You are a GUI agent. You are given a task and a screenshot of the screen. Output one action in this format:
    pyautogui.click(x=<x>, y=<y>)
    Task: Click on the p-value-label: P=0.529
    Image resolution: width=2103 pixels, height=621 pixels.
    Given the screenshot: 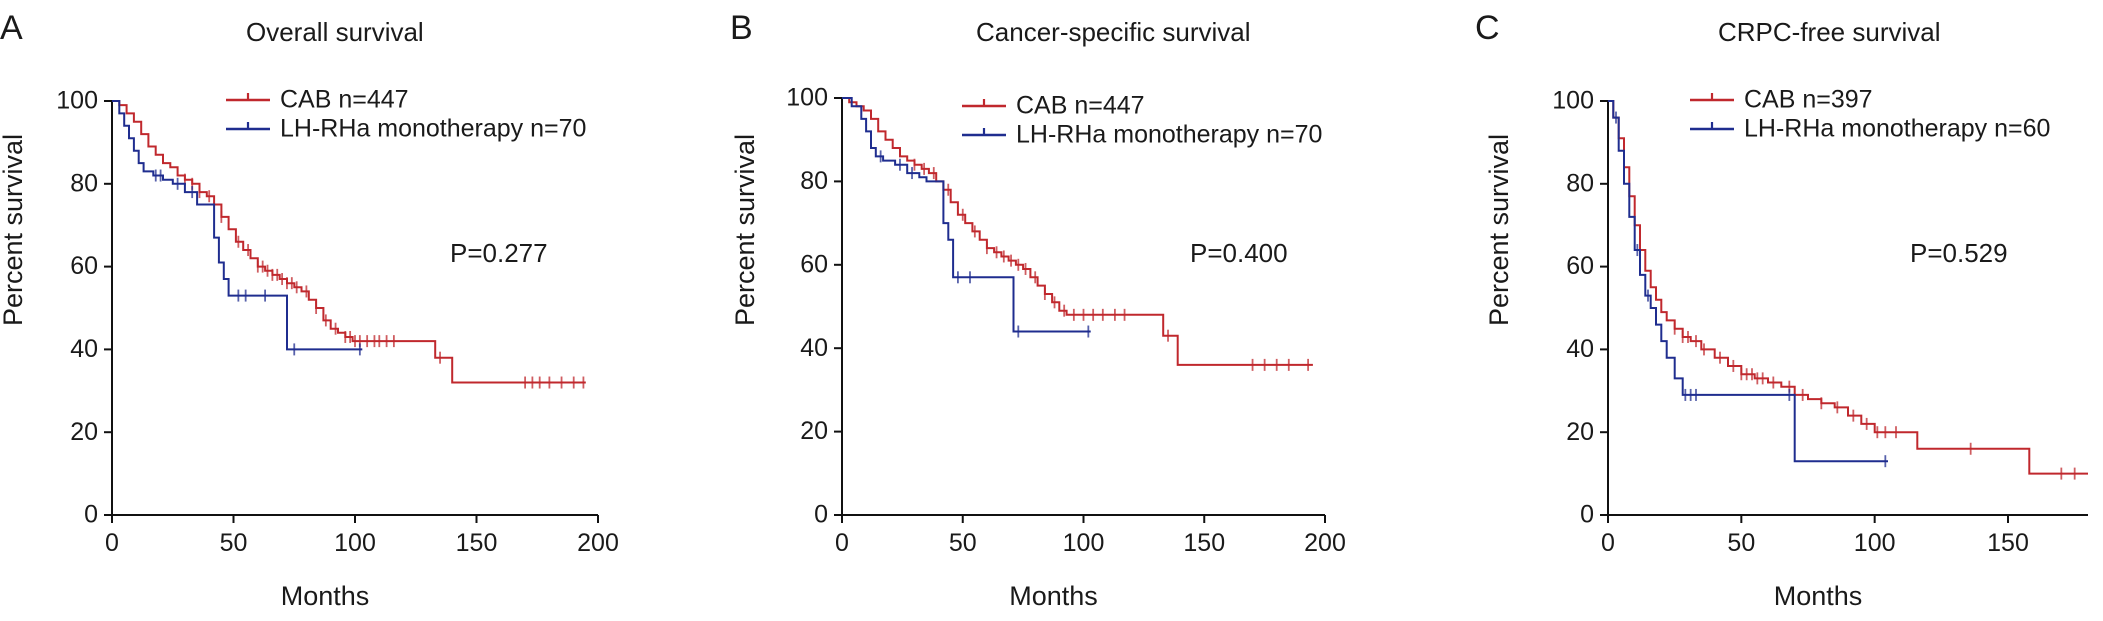 What is the action you would take?
    pyautogui.click(x=1959, y=253)
    